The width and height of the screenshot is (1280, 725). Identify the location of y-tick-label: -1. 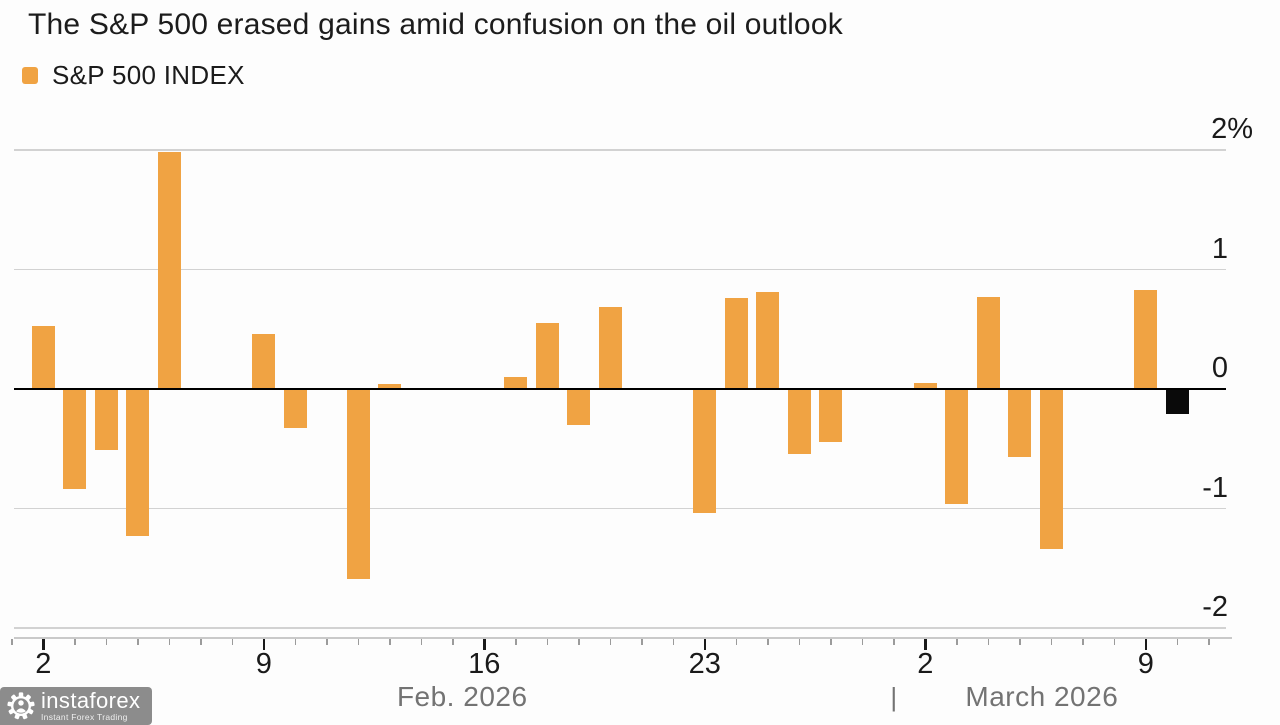
(1215, 487).